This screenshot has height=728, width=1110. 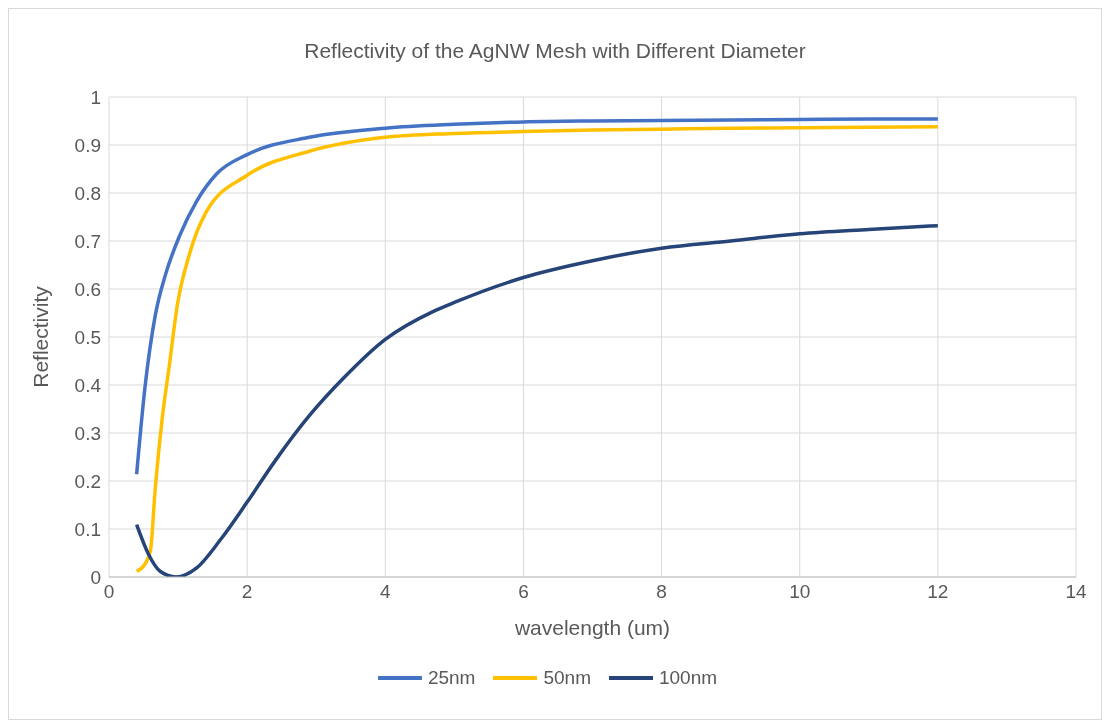 What do you see at coordinates (247, 592) in the screenshot?
I see `x-tick-label: 2` at bounding box center [247, 592].